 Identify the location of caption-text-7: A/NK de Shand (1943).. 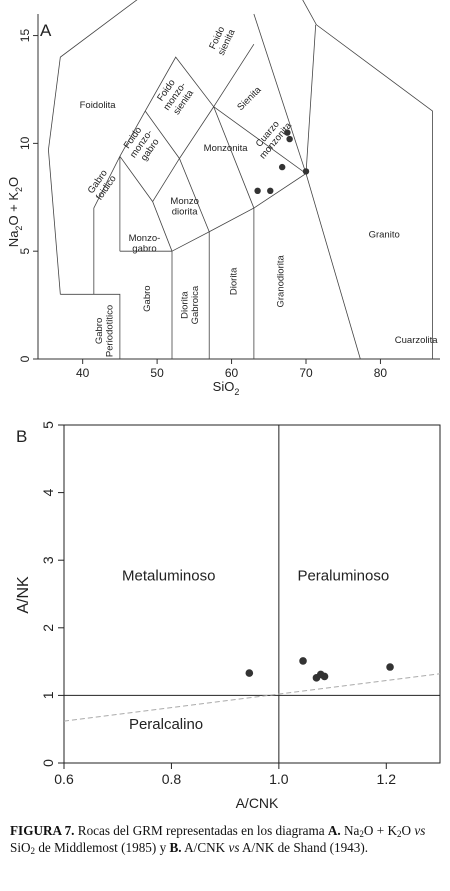
(304, 847).